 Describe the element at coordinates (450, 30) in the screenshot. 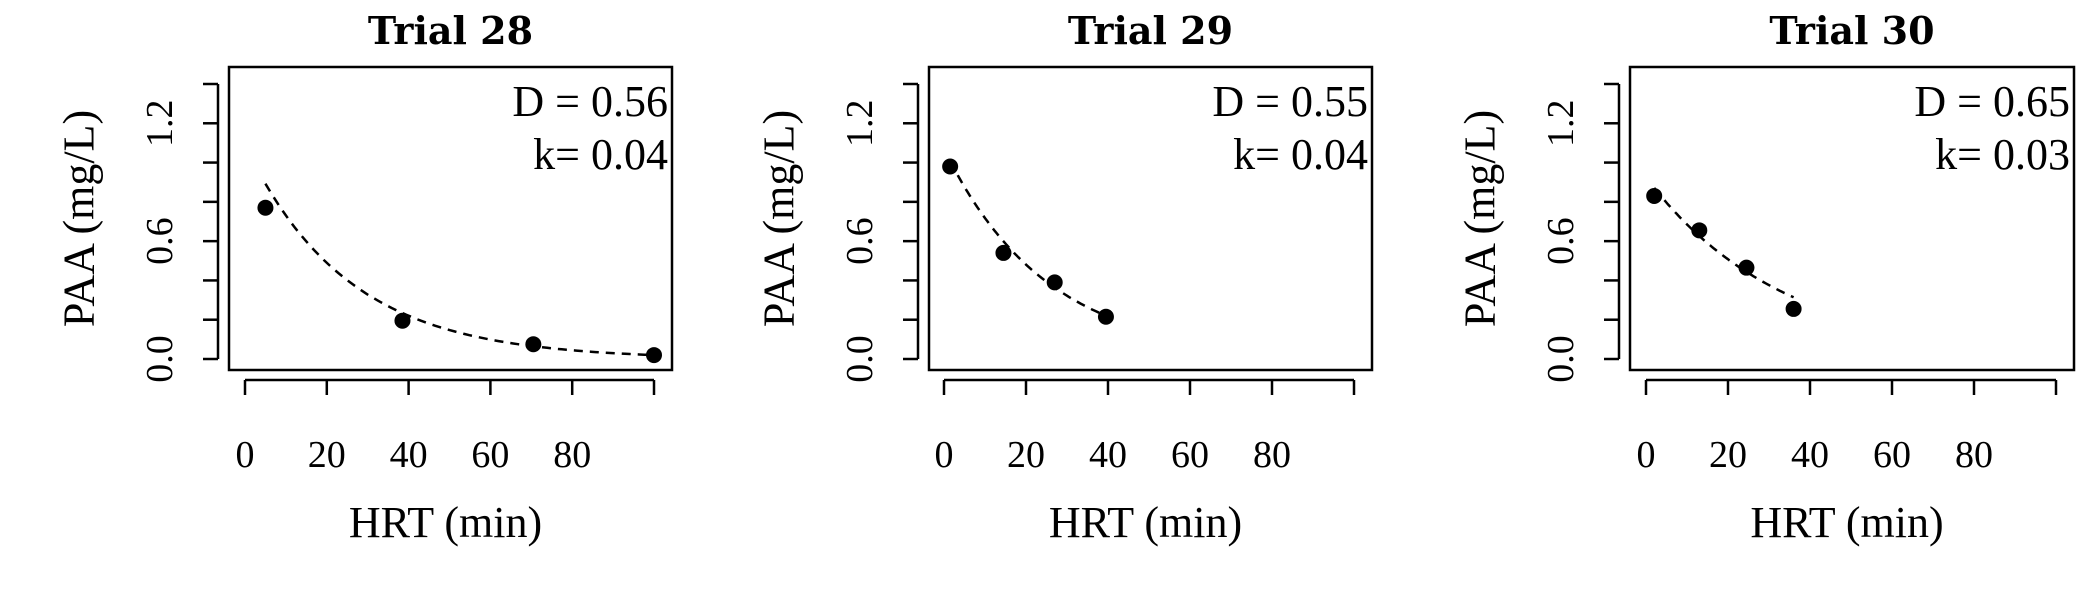

I see `panel-title: Trial 28` at that location.